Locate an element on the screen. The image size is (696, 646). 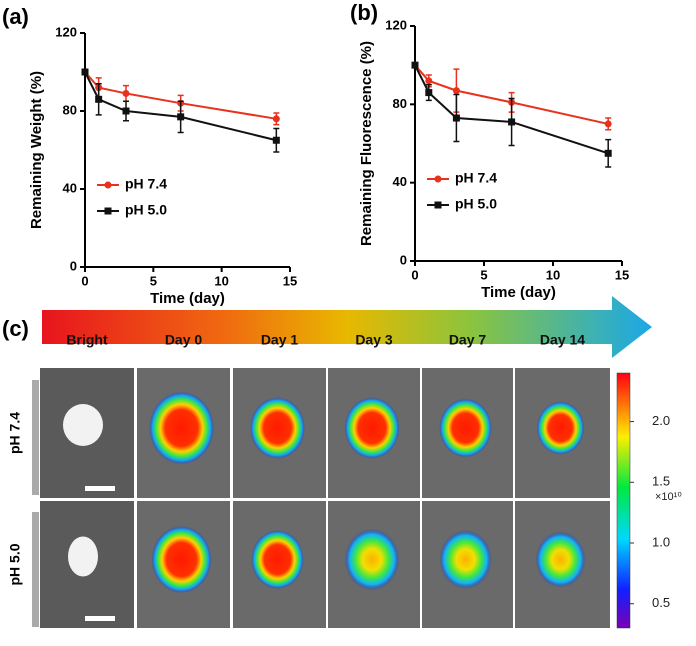
column-label: Day 7 is located at coordinates (468, 340).